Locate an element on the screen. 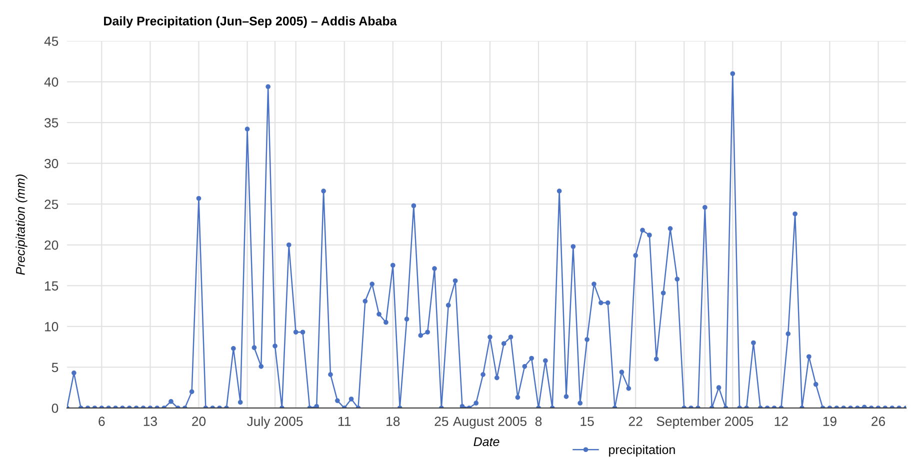 This screenshot has width=911, height=458. x-tick-label: 13 is located at coordinates (150, 421).